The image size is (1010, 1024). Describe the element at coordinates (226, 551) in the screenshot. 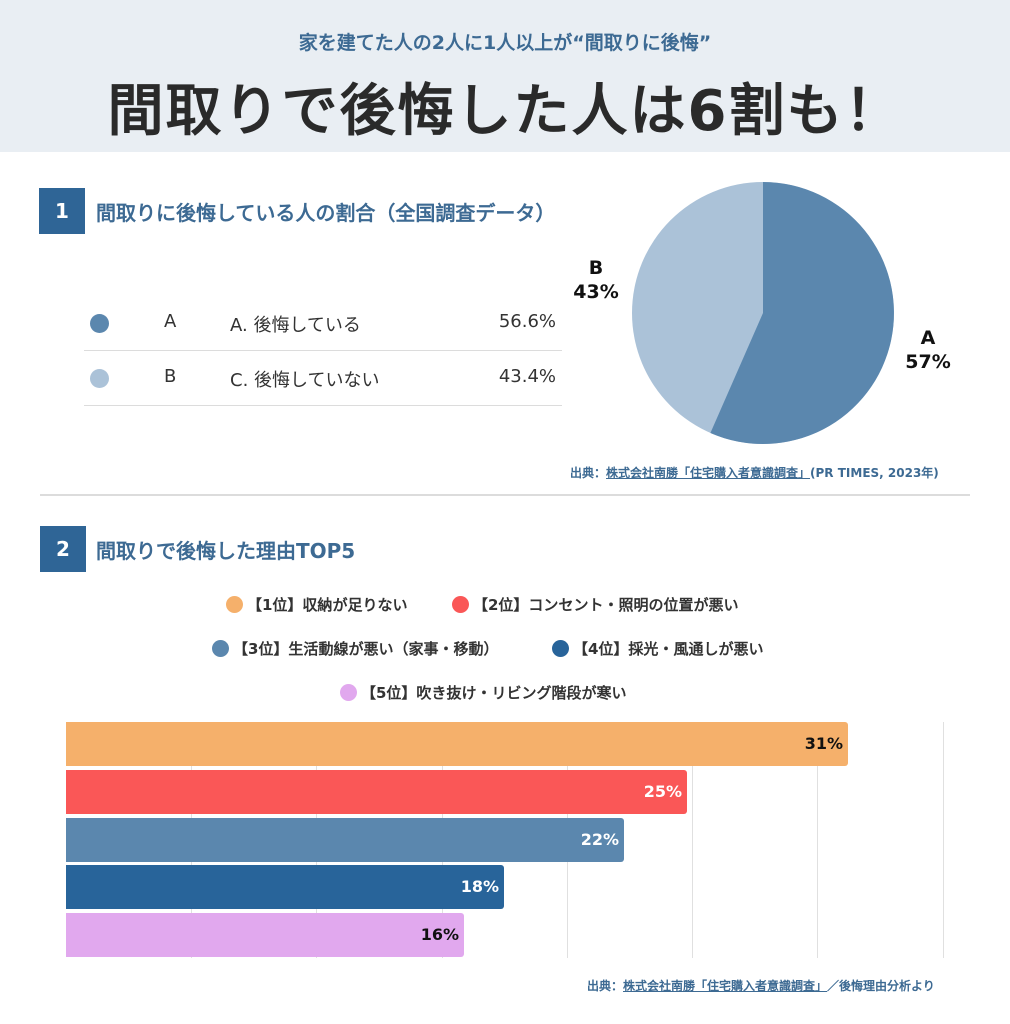

I see `section-2-title: 間取りで後悔した理由TOP5` at that location.